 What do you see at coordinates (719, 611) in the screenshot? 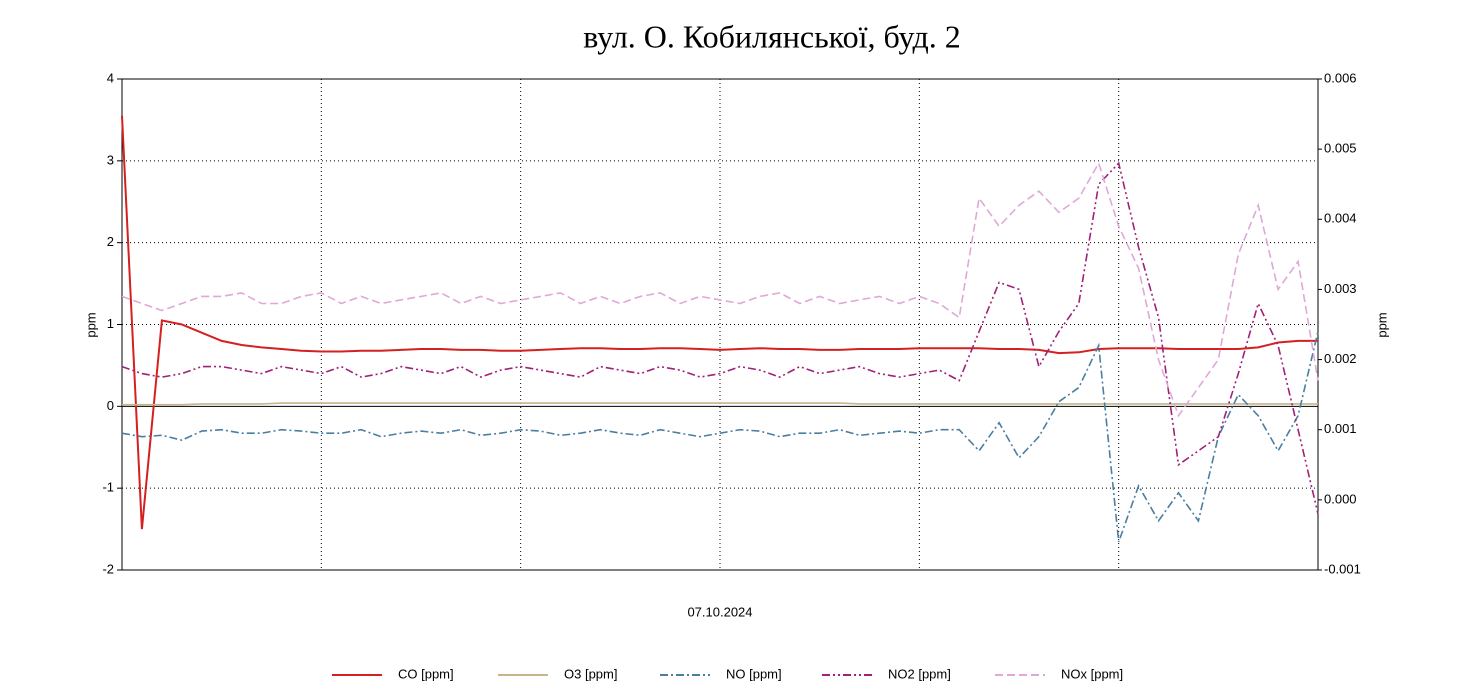
I see `x-axis-label: 07.10.2024` at bounding box center [719, 611].